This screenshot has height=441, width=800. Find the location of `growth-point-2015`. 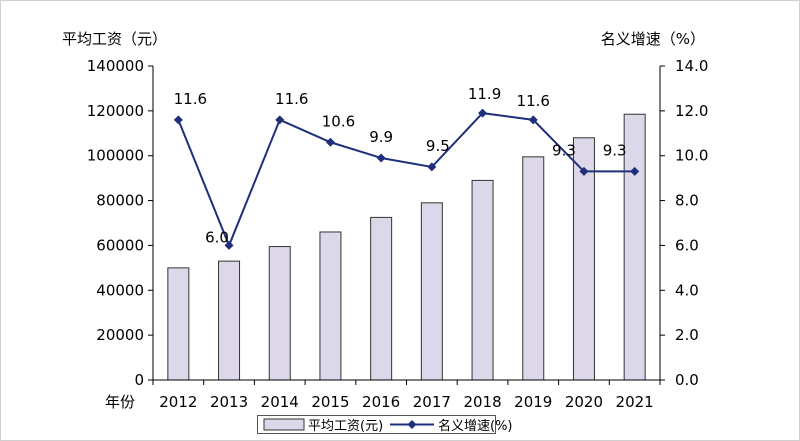

growth-point-2015 is located at coordinates (330, 142).